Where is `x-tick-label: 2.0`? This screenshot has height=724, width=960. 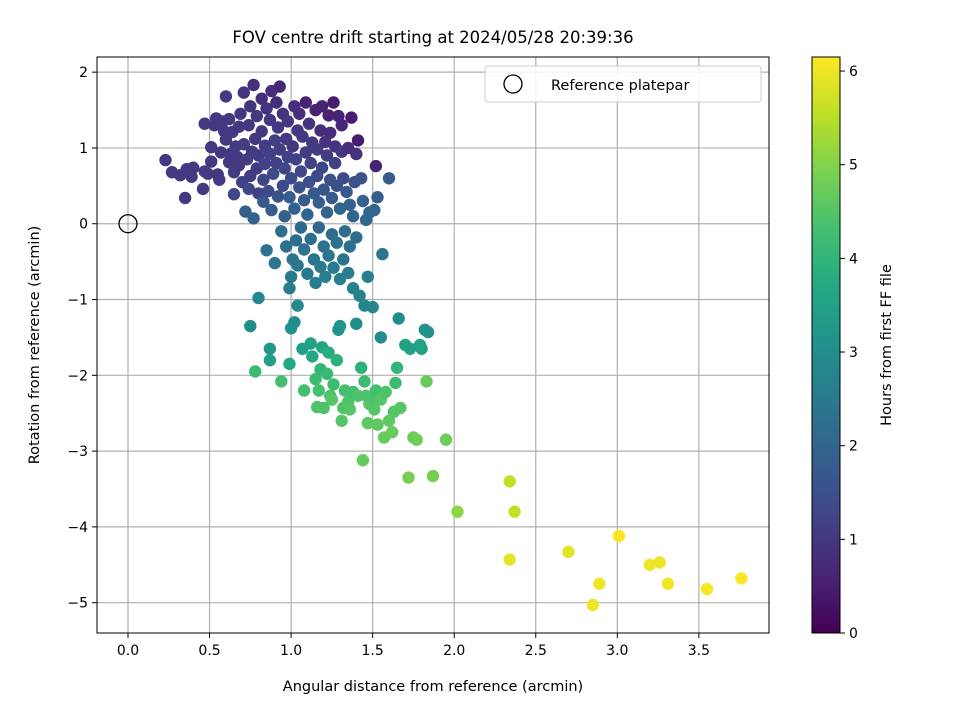 x-tick-label: 2.0 is located at coordinates (454, 651).